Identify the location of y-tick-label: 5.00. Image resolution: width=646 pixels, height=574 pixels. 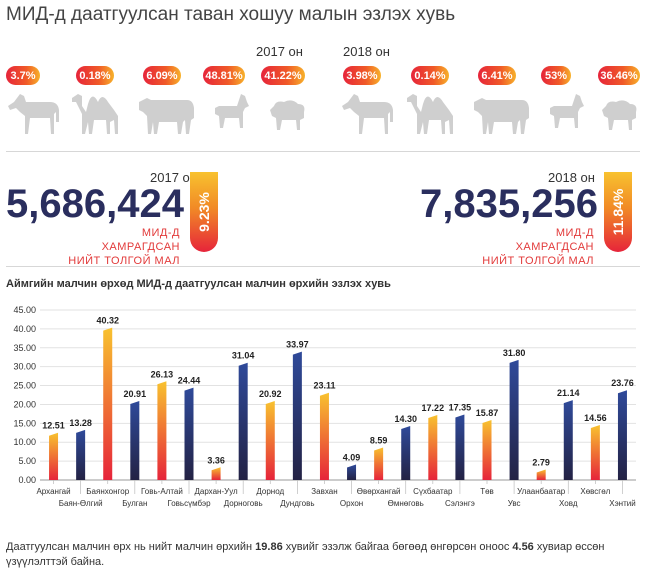
(27, 461).